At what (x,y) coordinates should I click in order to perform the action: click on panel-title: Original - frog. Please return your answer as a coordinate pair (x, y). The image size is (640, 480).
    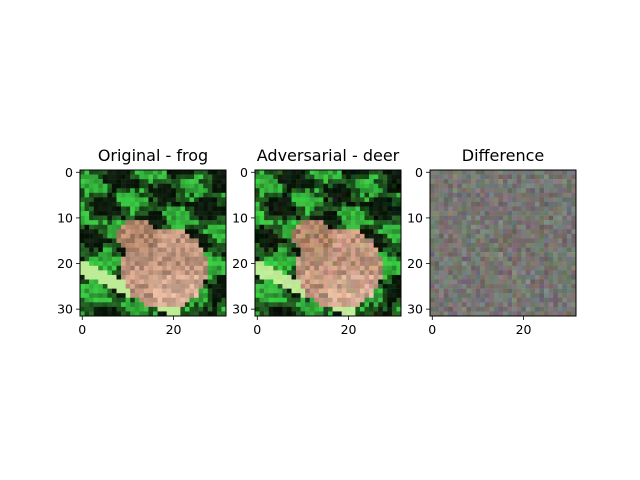
    Looking at the image, I should click on (153, 155).